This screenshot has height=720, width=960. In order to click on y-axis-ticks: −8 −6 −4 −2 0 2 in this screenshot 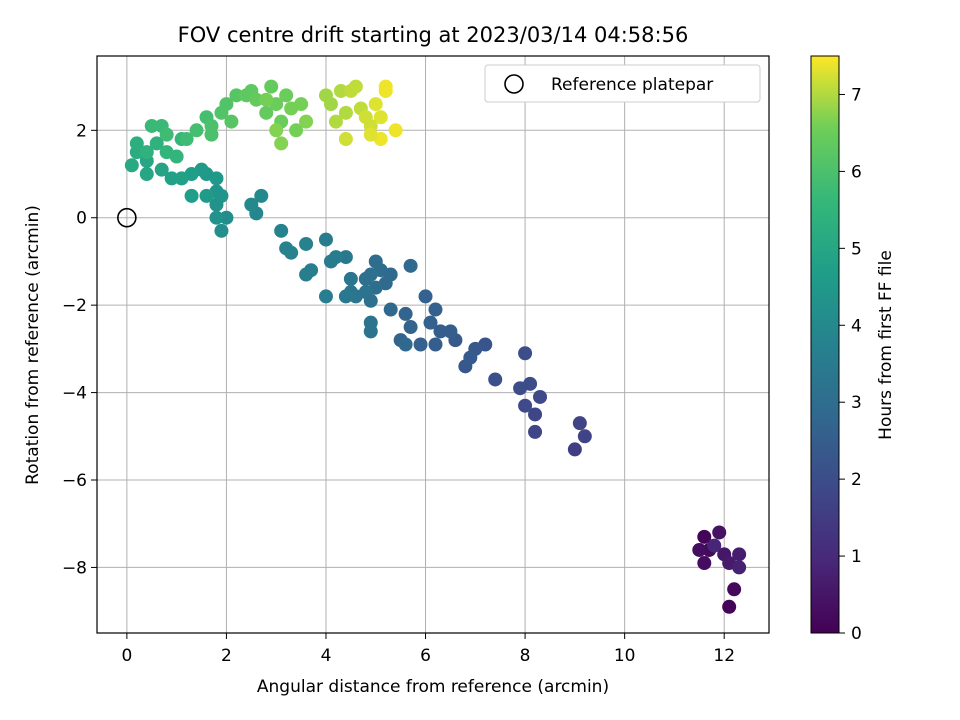, I will do `click(79, 349)`.